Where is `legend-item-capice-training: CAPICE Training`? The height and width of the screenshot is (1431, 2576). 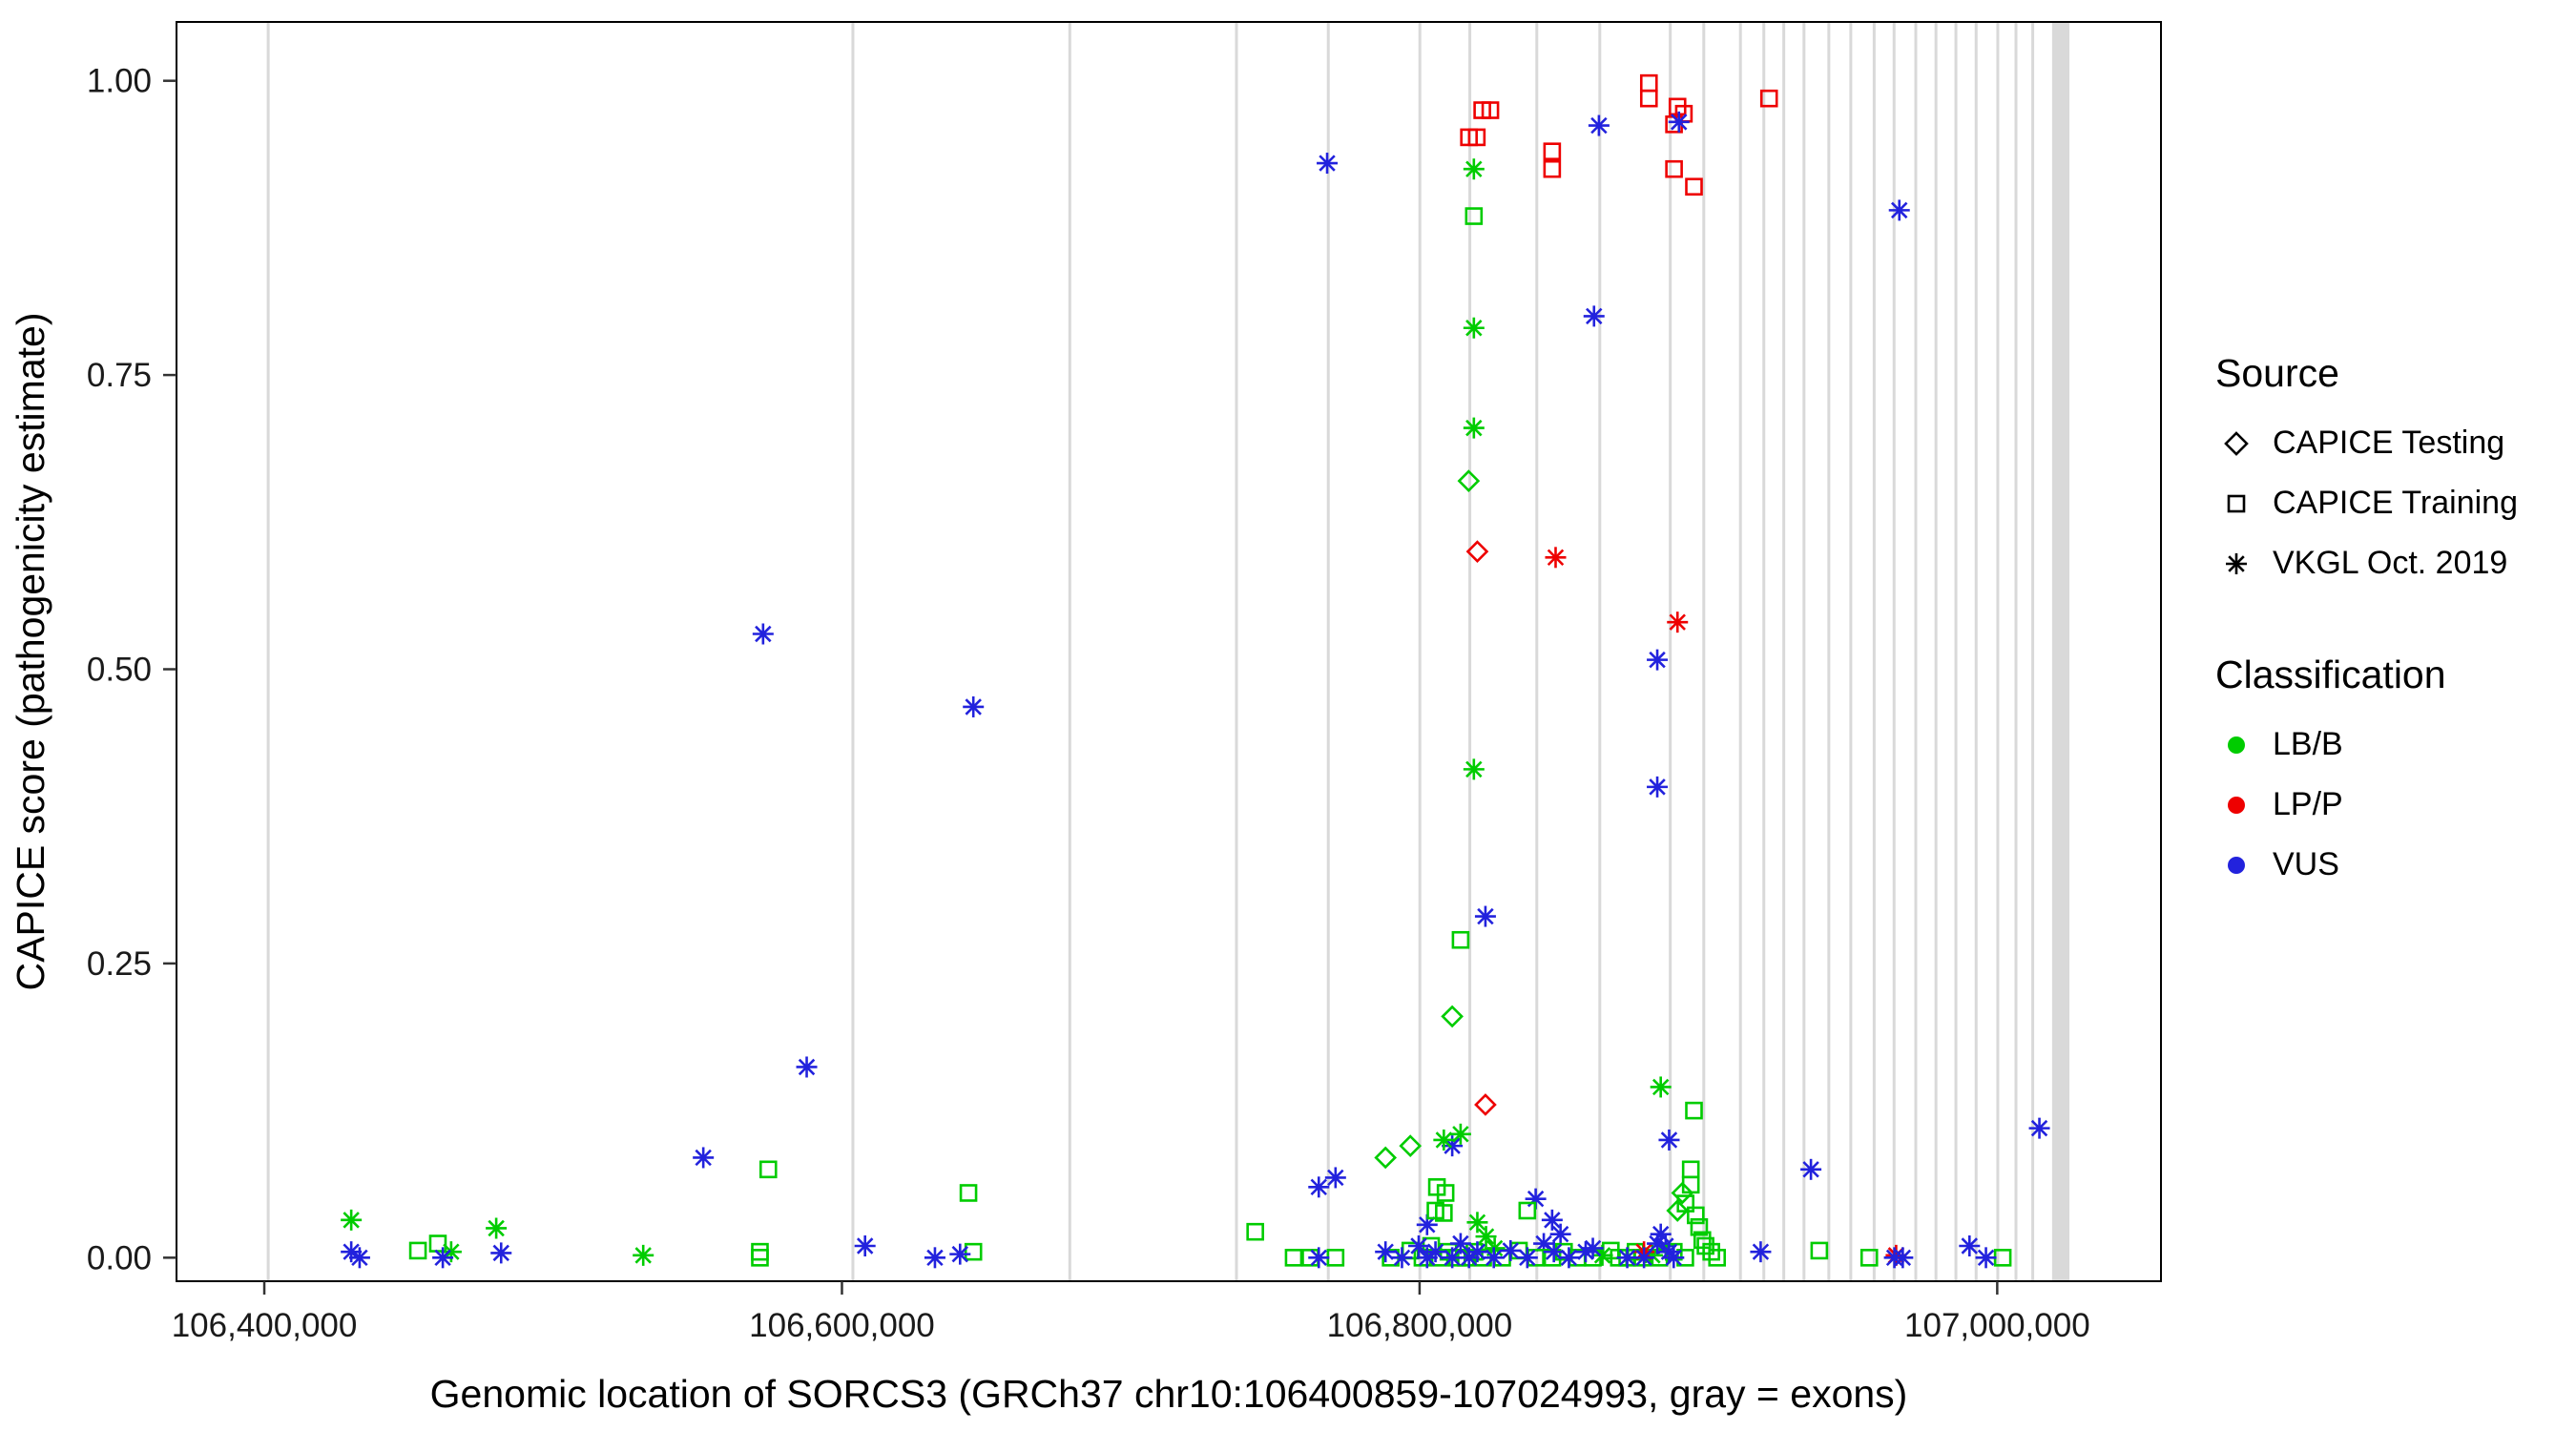 legend-item-capice-training: CAPICE Training is located at coordinates (2387, 503).